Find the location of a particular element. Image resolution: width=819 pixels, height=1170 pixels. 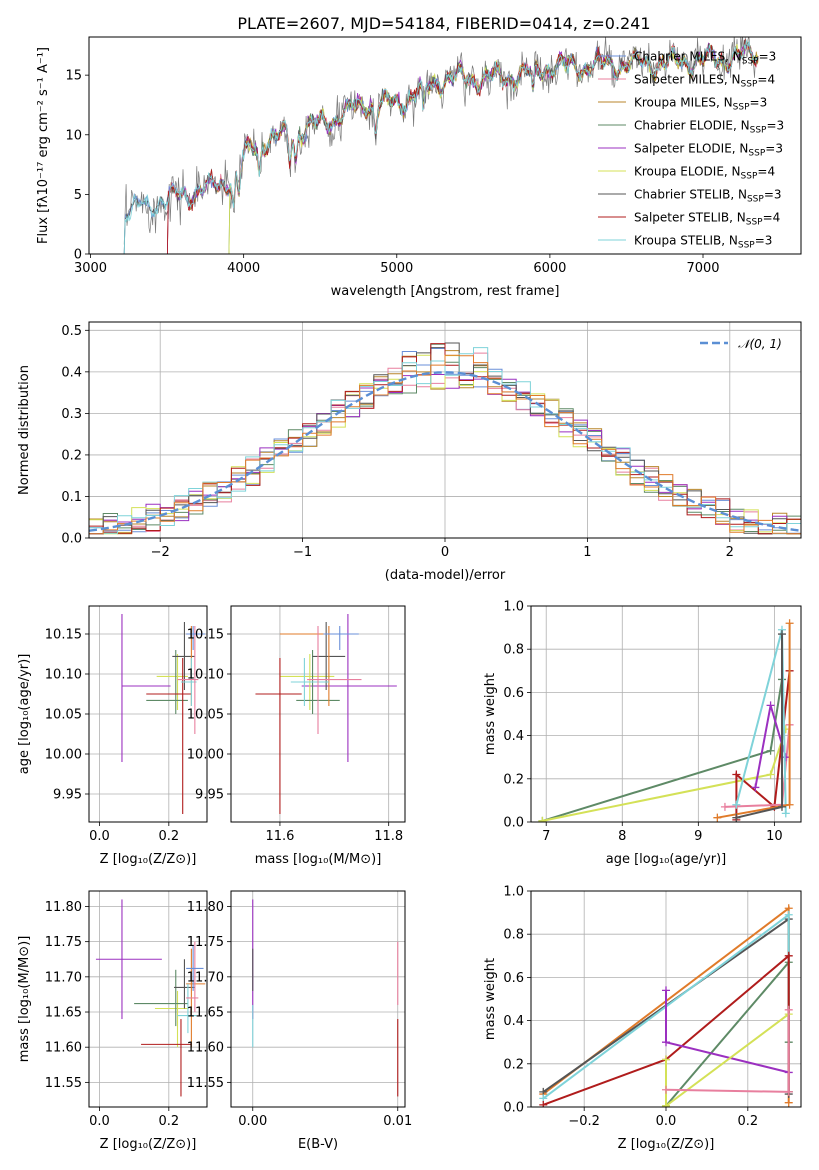

y-axis-label: age [log₁₀(age/yr)] is located at coordinates (24, 714).